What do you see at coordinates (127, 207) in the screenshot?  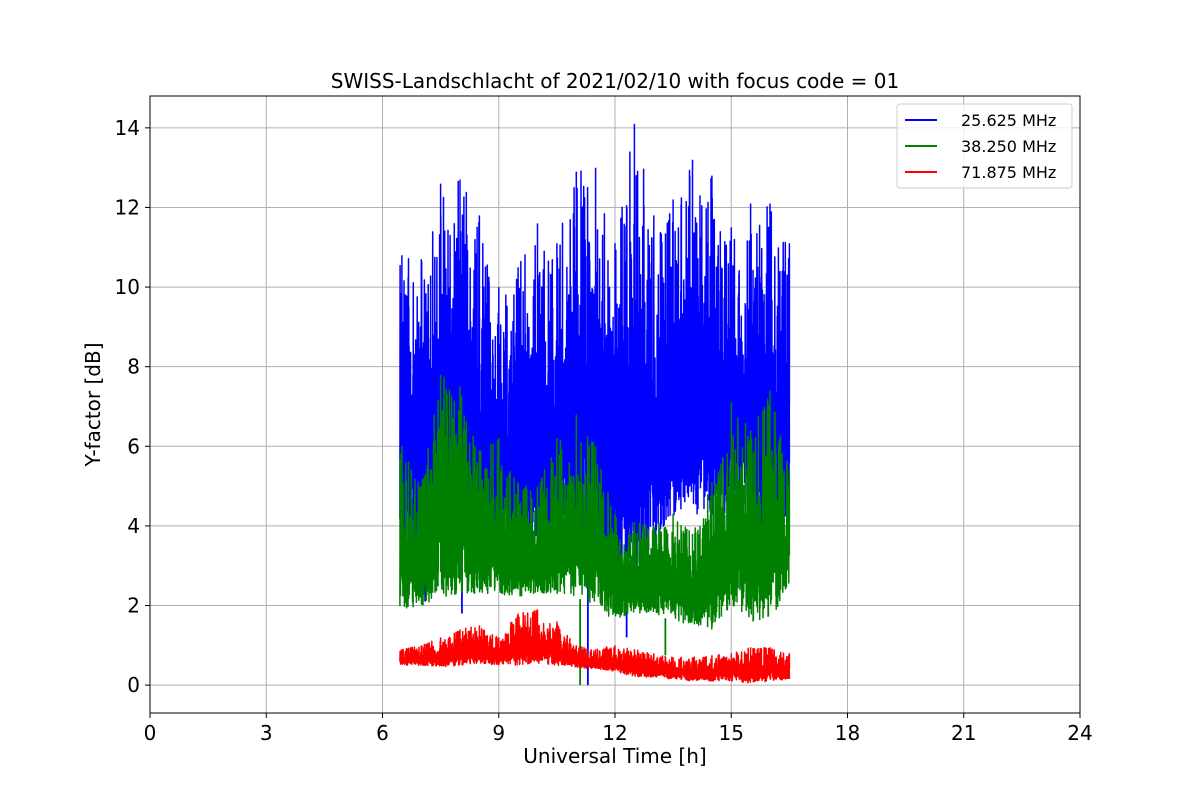 I see `y-tick-label: 12` at bounding box center [127, 207].